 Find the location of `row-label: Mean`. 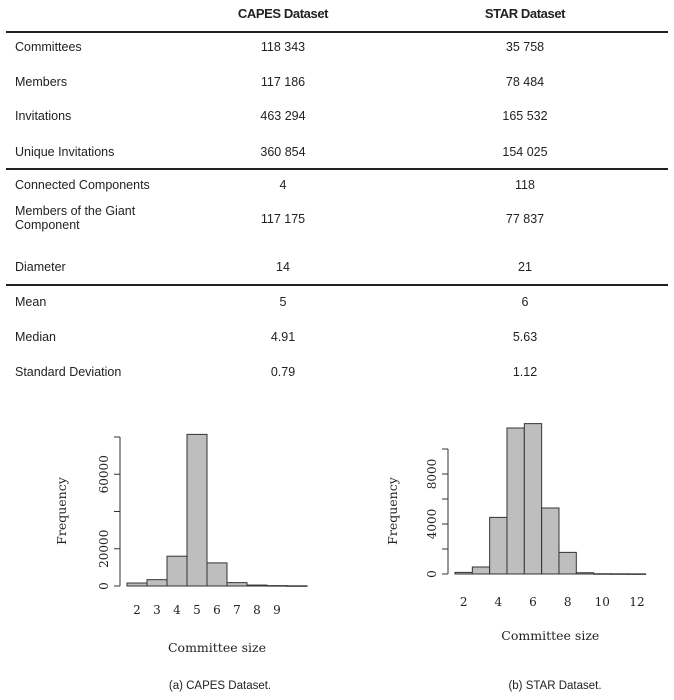

row-label: Mean is located at coordinates (31, 302).